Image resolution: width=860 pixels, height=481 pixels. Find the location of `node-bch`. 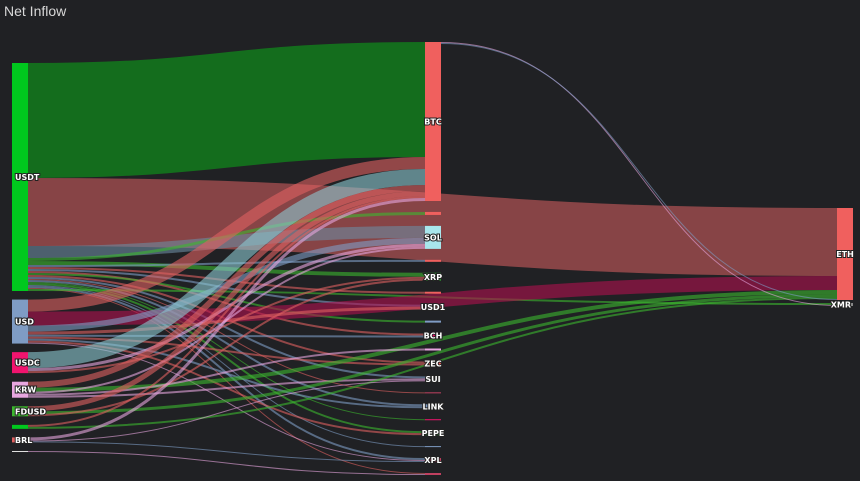

node-bch is located at coordinates (433, 335).